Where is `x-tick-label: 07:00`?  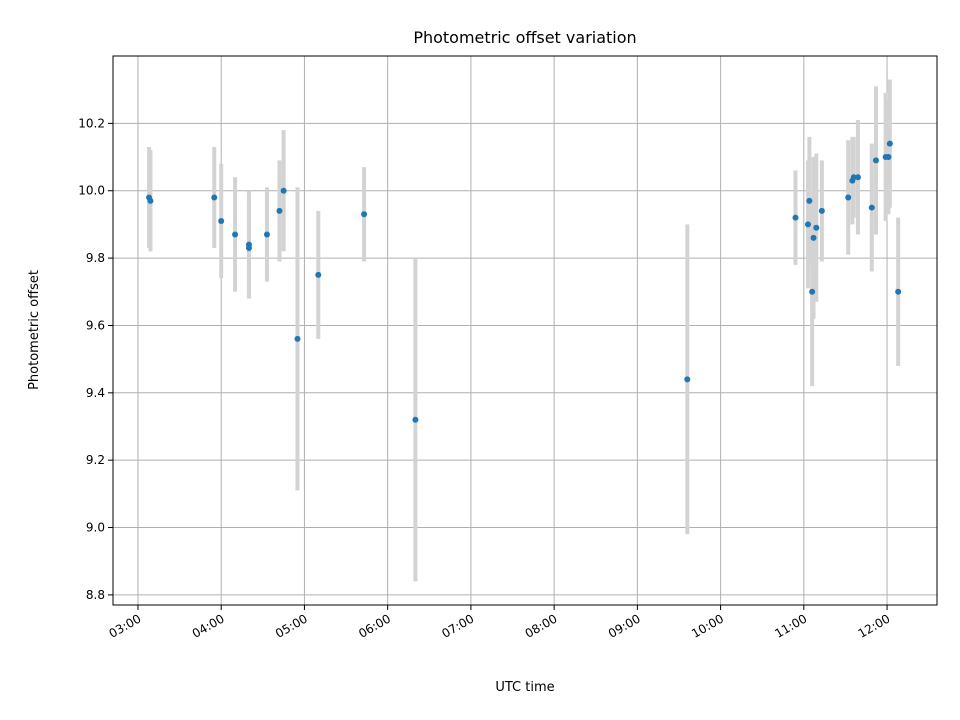
x-tick-label: 07:00 is located at coordinates (457, 625).